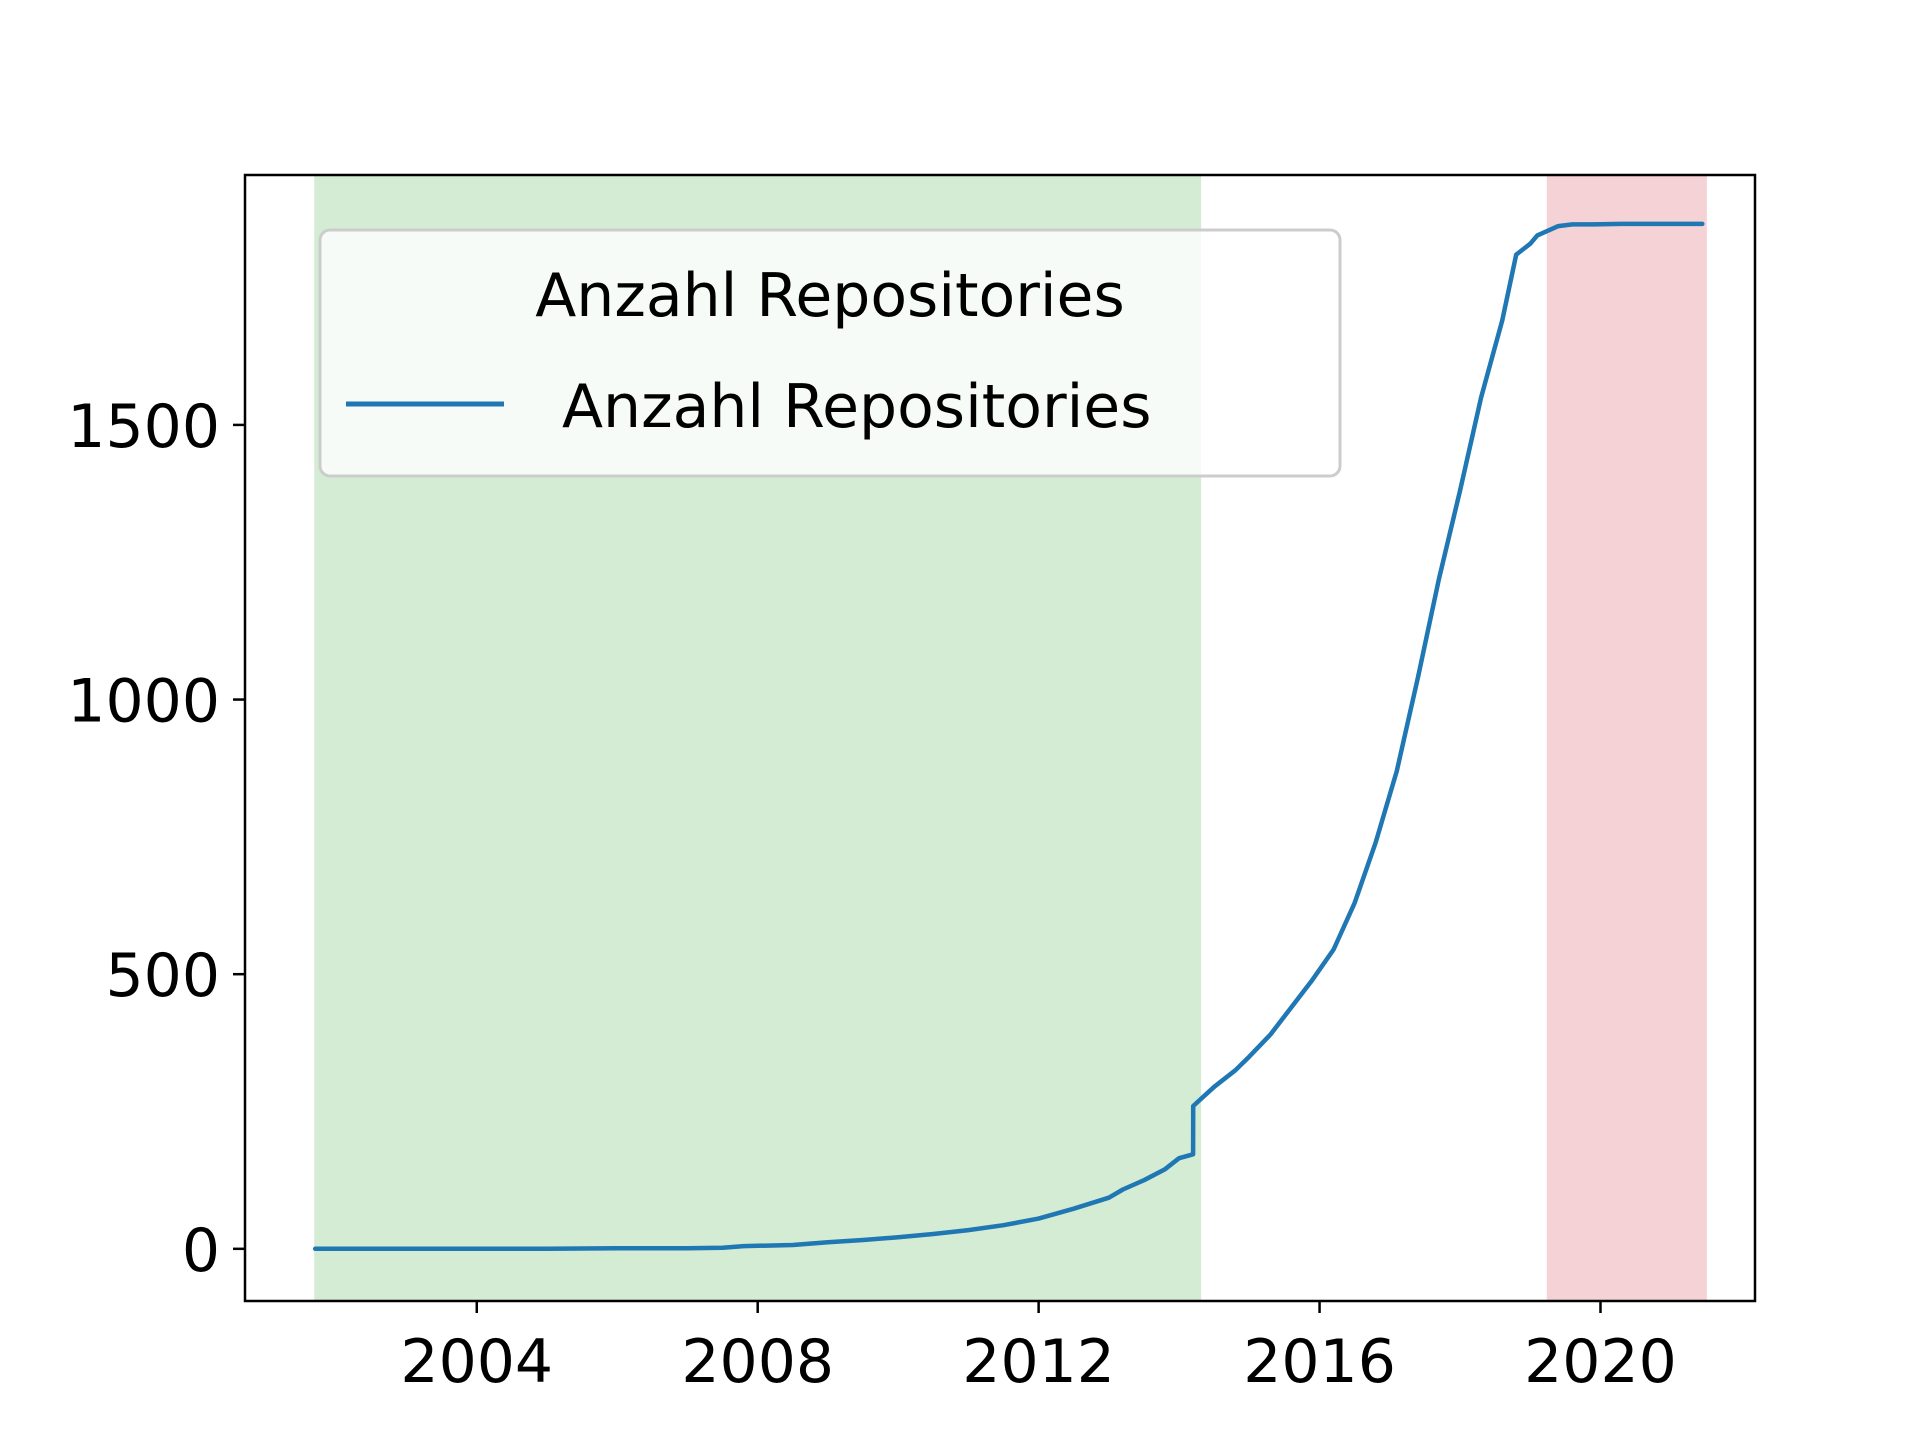 This screenshot has width=1920, height=1440. What do you see at coordinates (856, 407) in the screenshot?
I see `legend-label: Anzahl Repositories` at bounding box center [856, 407].